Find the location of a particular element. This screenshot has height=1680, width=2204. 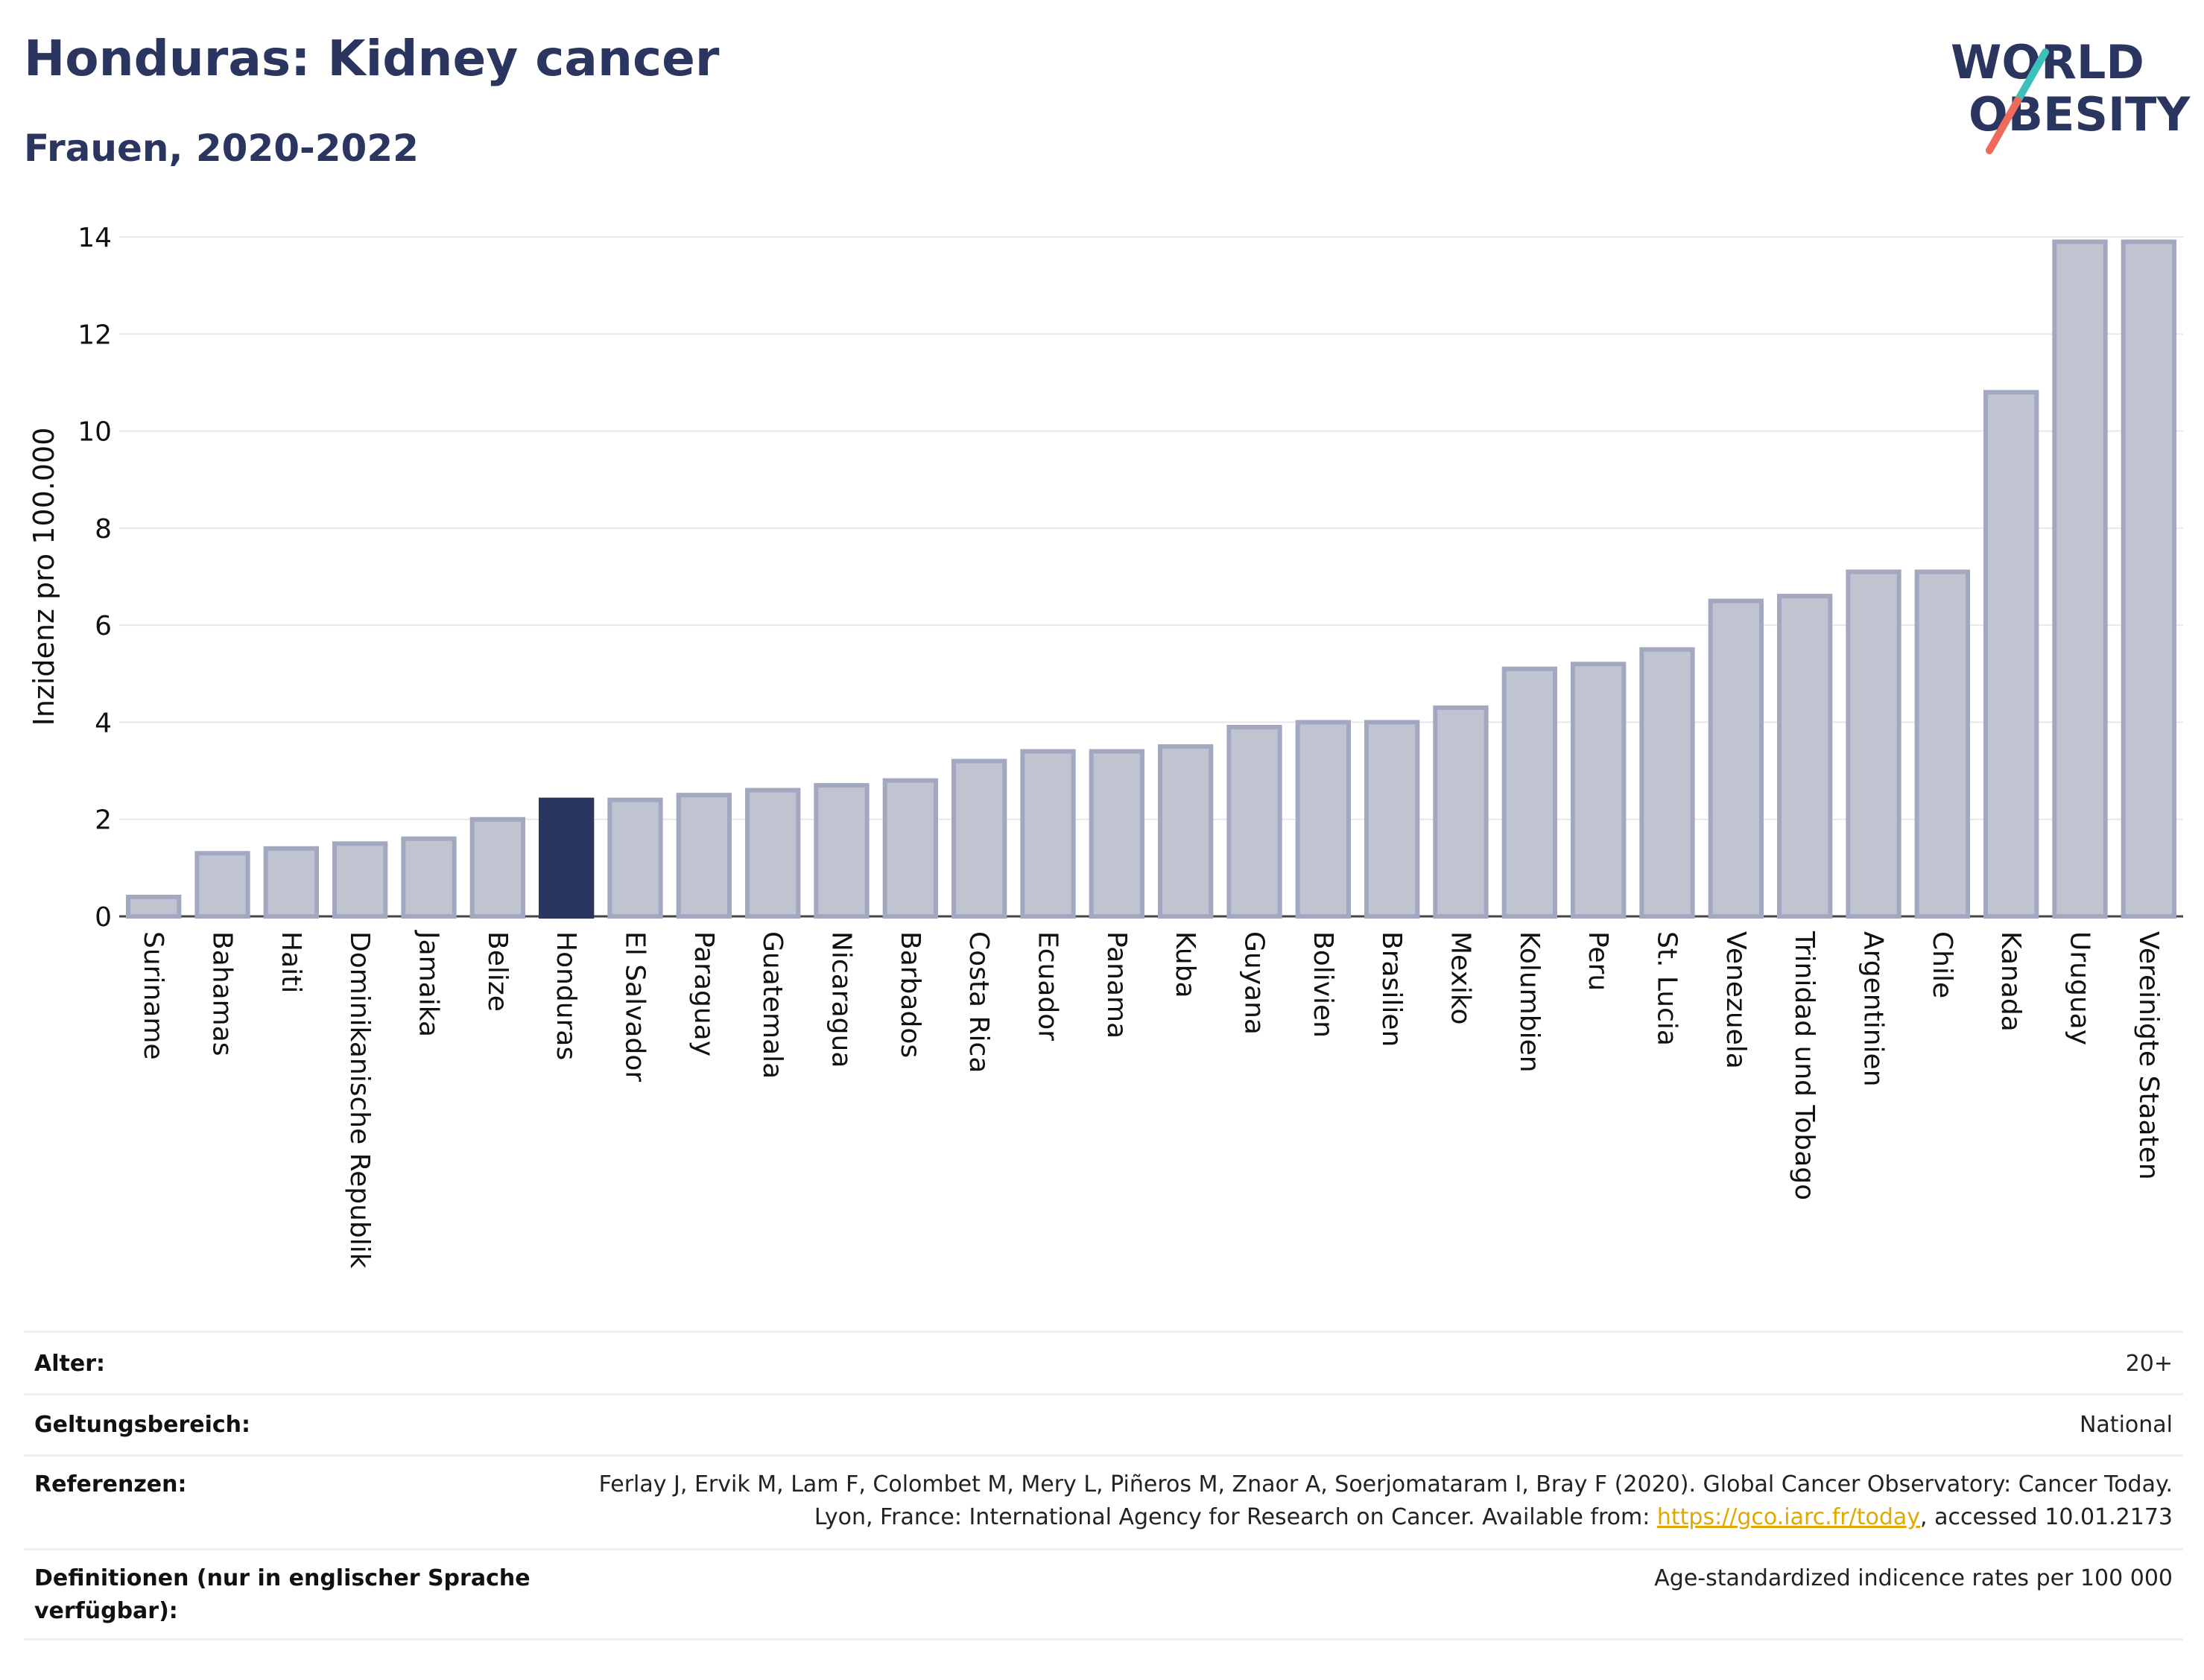

y-tick-label: 12 is located at coordinates (94, 335).